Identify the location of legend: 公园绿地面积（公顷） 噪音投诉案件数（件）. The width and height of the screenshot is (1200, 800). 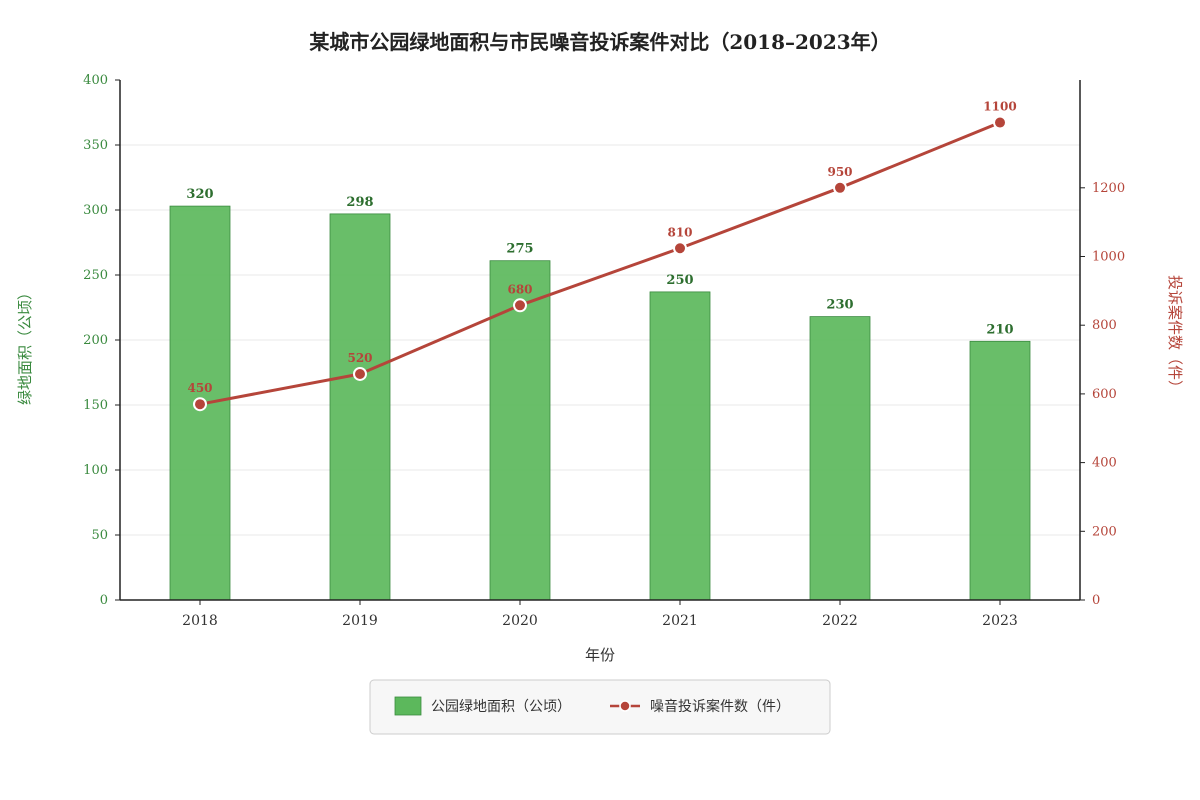
(600, 707).